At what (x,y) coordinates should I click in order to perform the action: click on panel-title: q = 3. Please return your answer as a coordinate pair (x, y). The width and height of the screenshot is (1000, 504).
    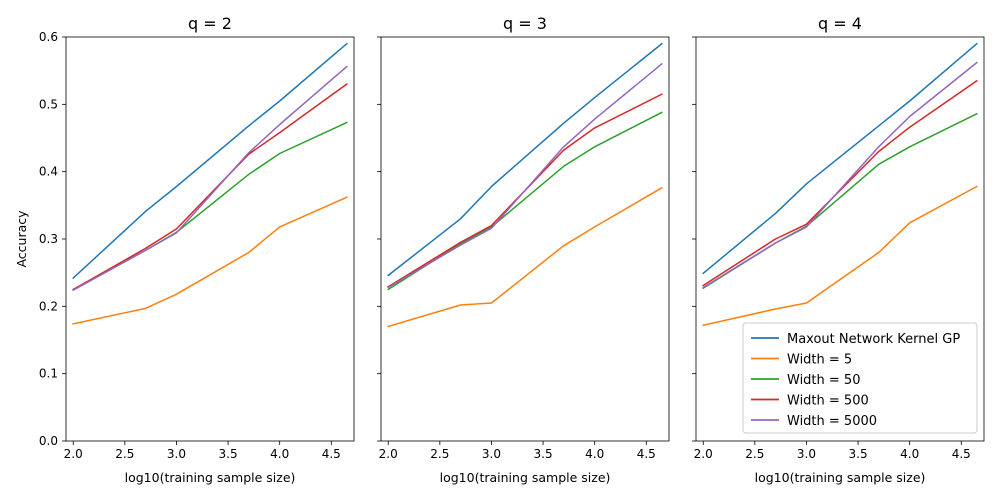
    Looking at the image, I should click on (525, 23).